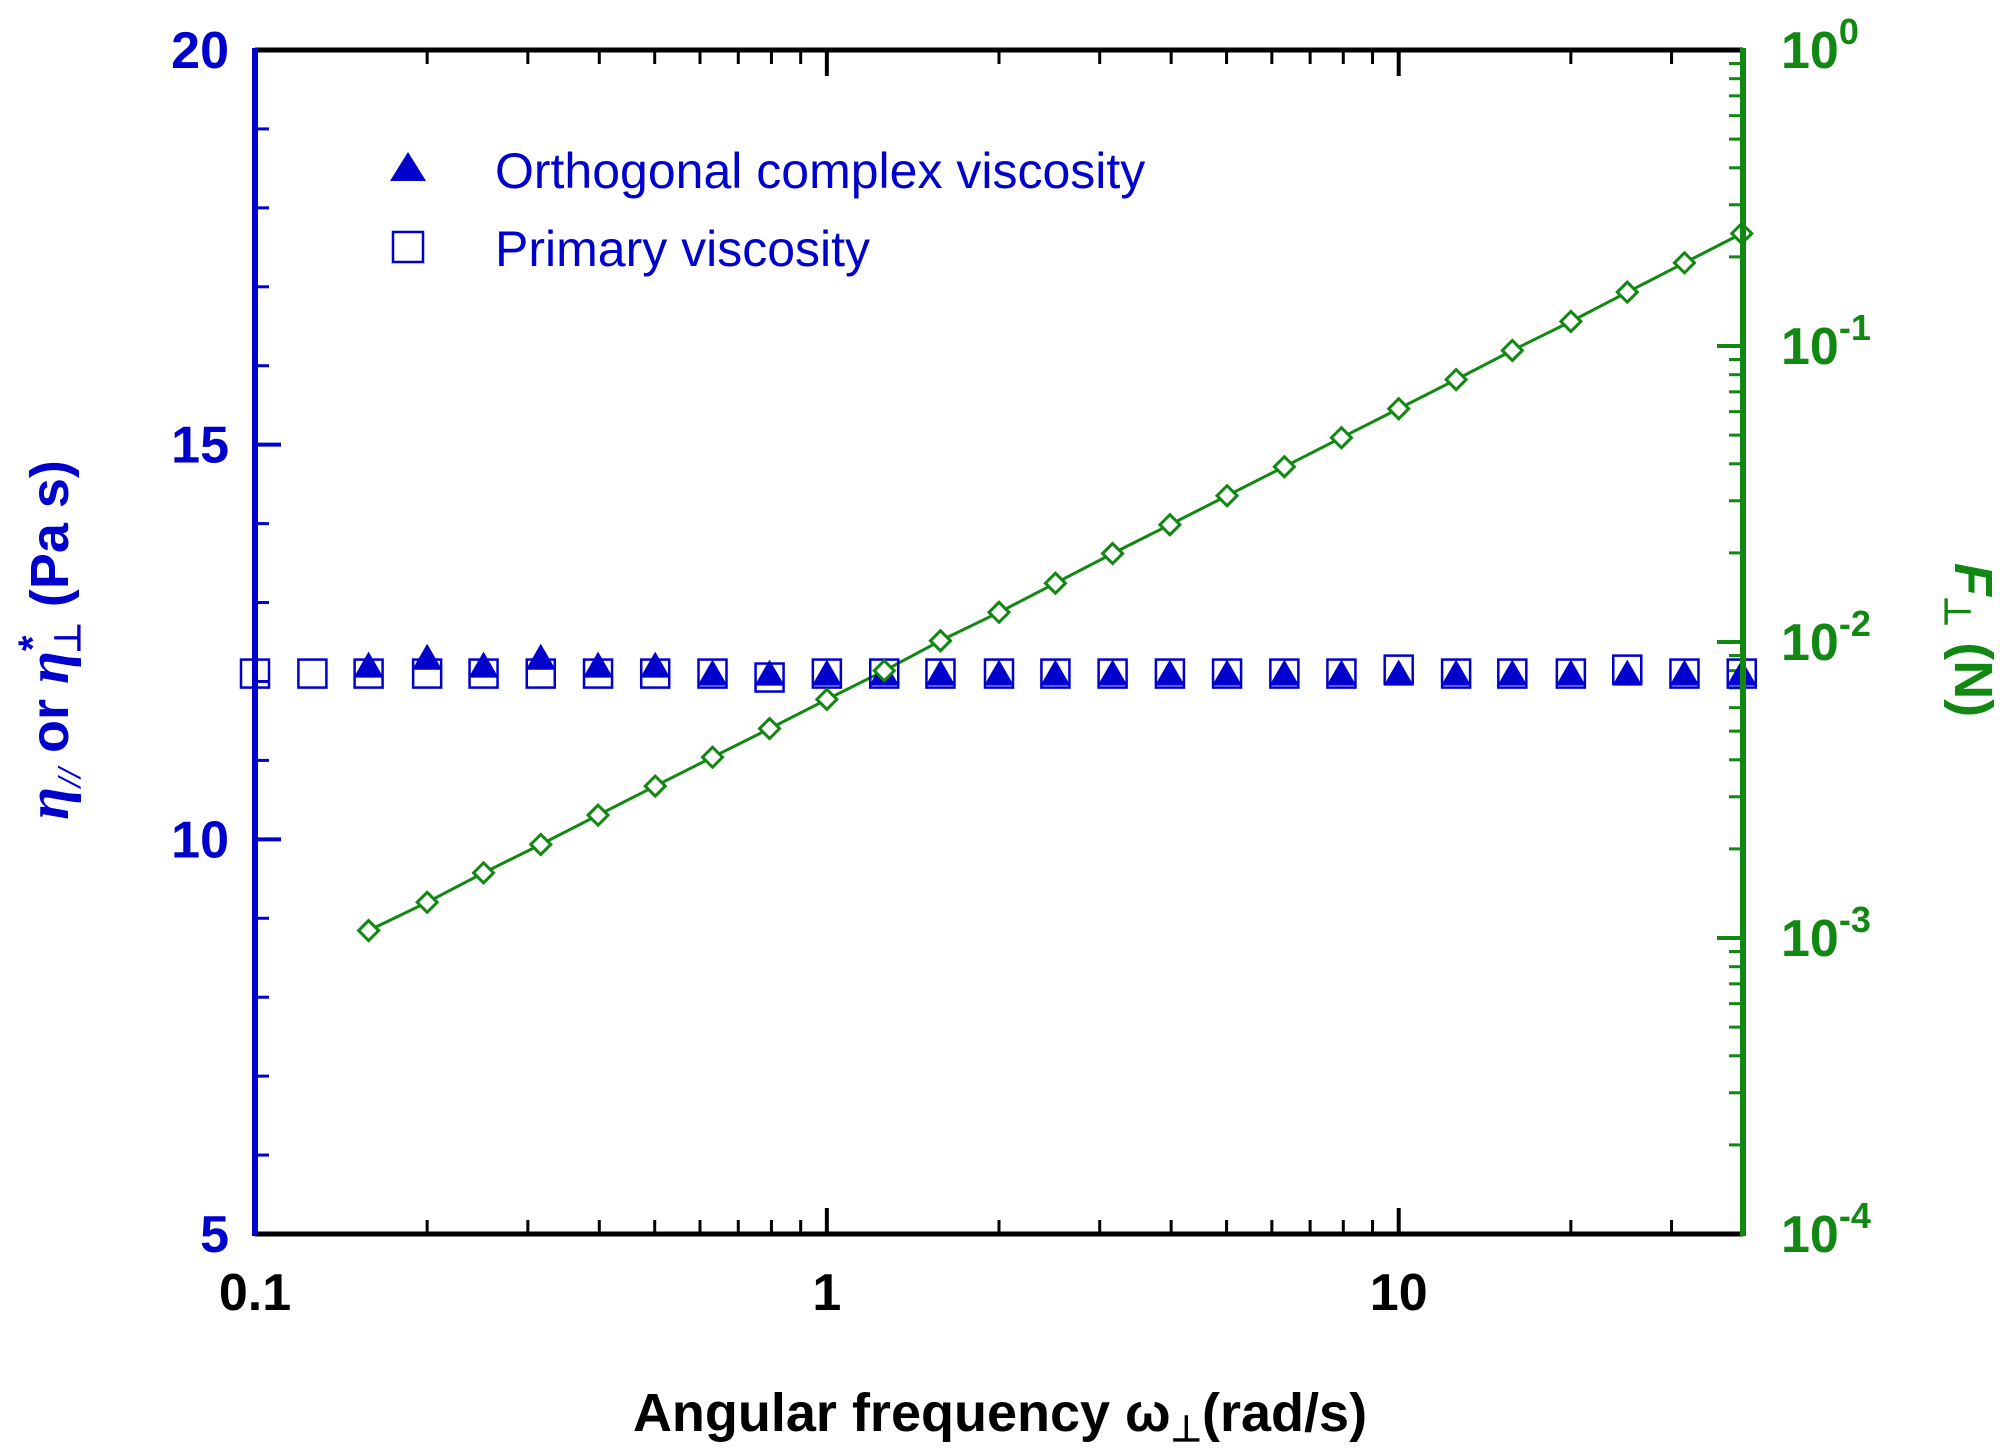 The width and height of the screenshot is (2000, 1449). What do you see at coordinates (1957, 611) in the screenshot?
I see `y-right-title-sub: ⊥` at bounding box center [1957, 611].